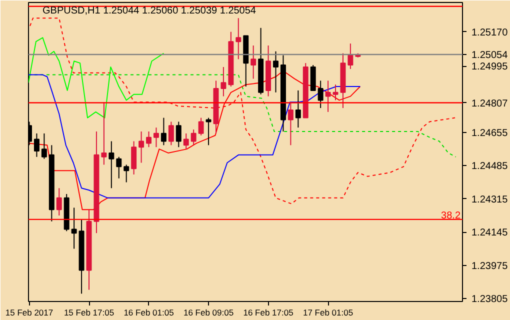 The image size is (510, 320). I want to click on x-tick-label: 16 Feb 09:05, so click(208, 313).